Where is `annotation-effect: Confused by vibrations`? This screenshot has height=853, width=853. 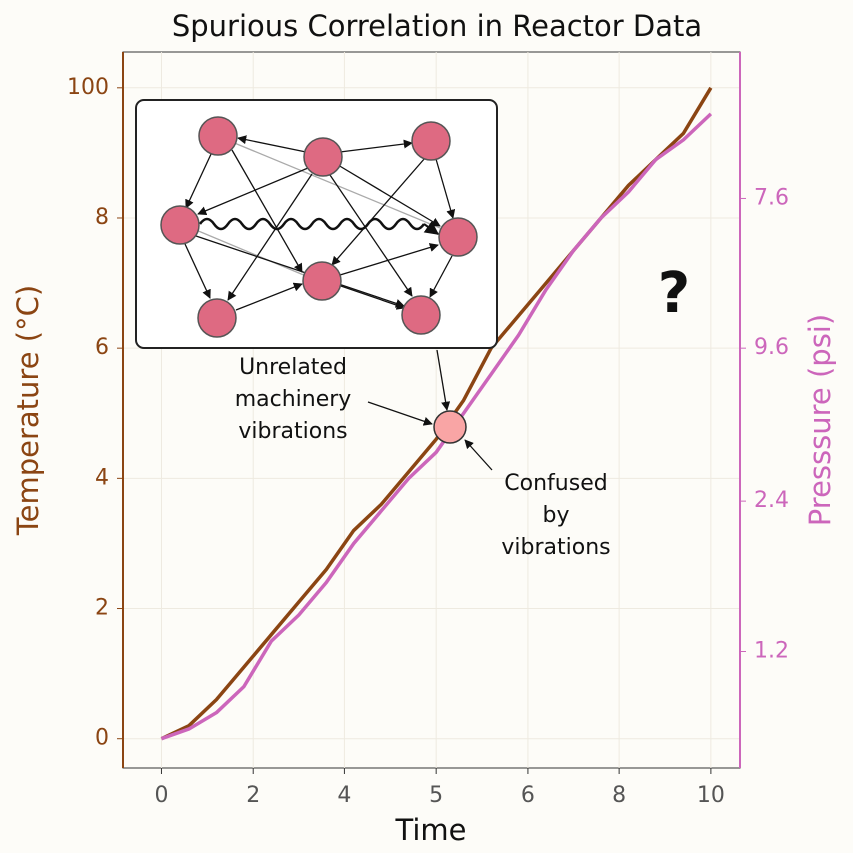 annotation-effect: Confused by vibrations is located at coordinates (555, 515).